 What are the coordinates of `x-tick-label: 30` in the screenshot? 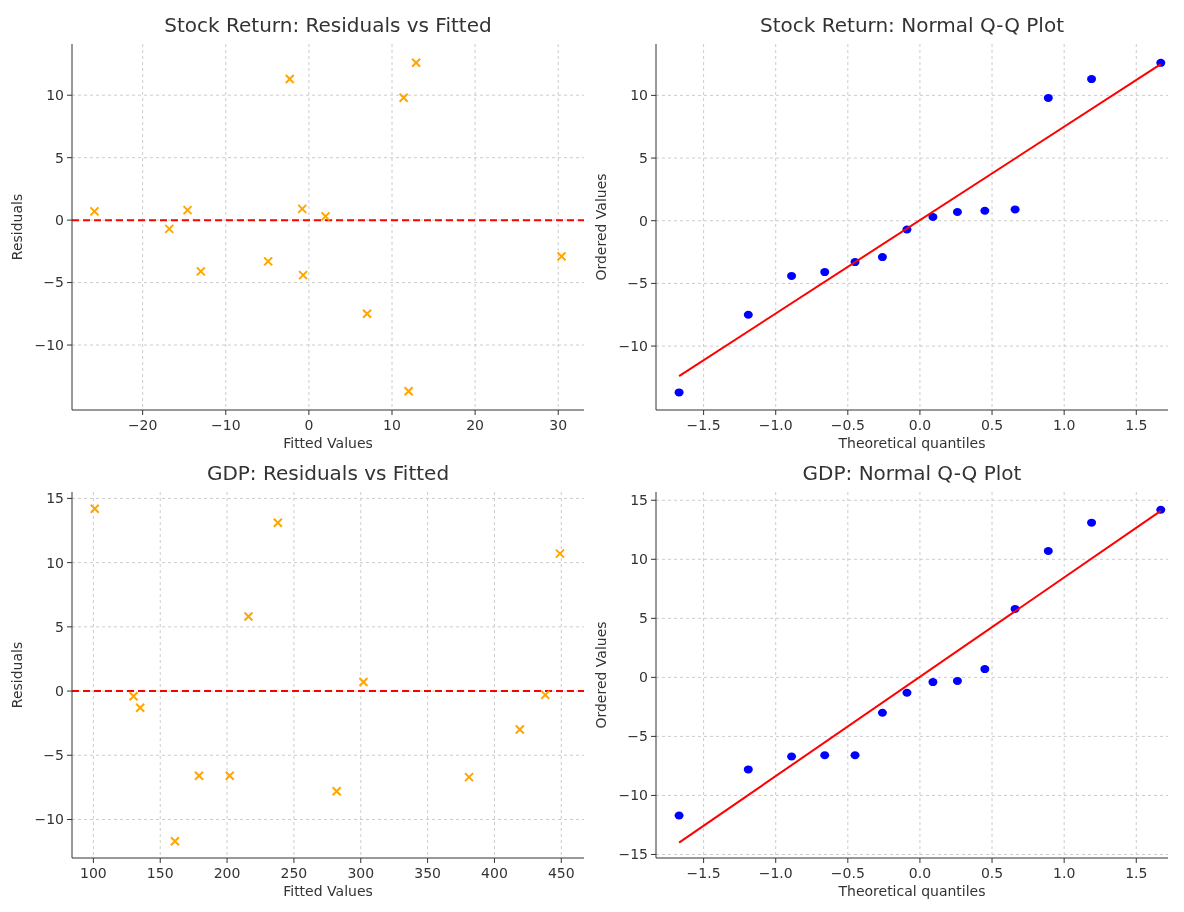 It's located at (558, 425).